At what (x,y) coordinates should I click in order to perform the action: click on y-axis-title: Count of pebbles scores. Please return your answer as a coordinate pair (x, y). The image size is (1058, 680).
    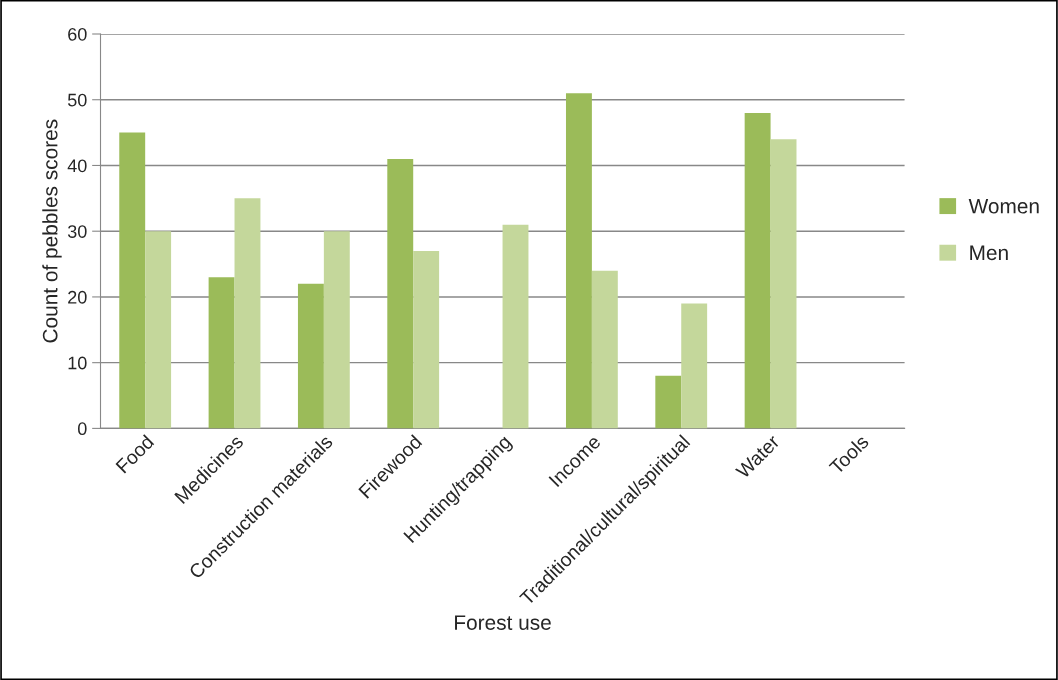
    Looking at the image, I should click on (52, 231).